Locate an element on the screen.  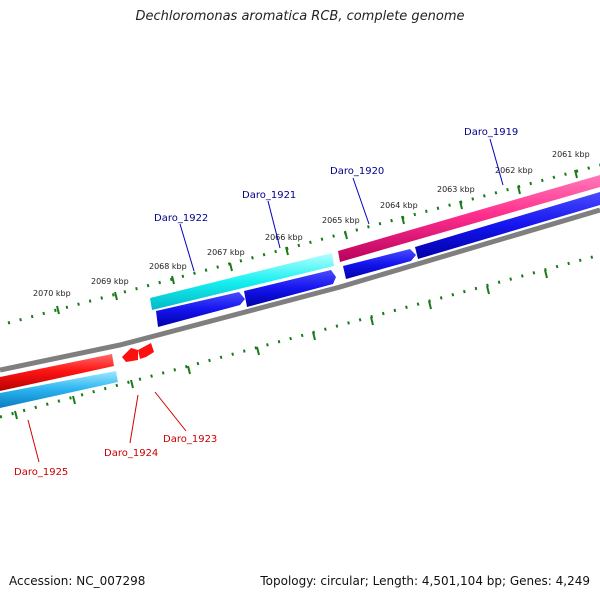
major-tick-2064 is located at coordinates (403, 220).